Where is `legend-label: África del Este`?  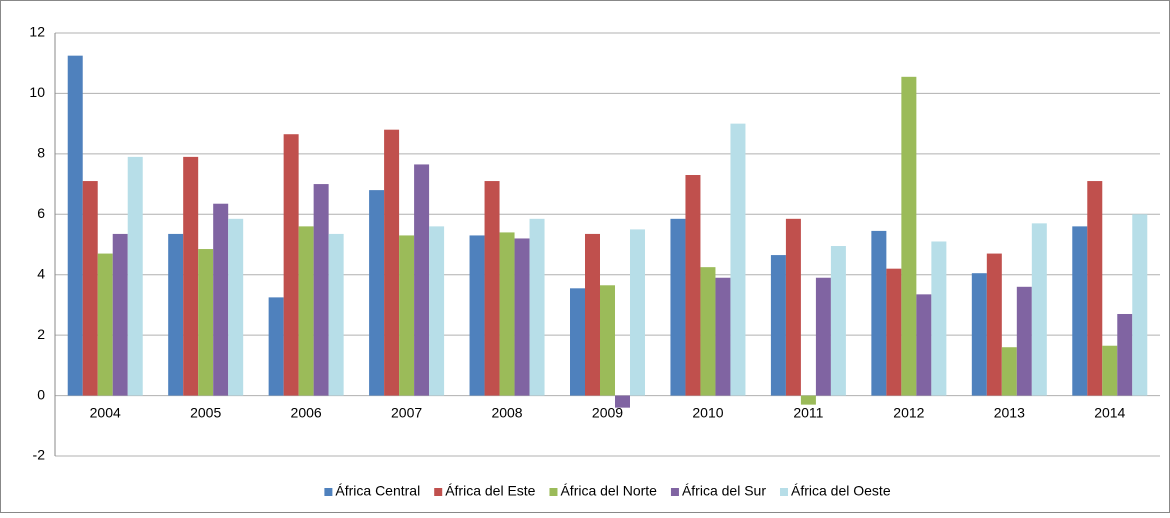
legend-label: África del Este is located at coordinates (490, 491).